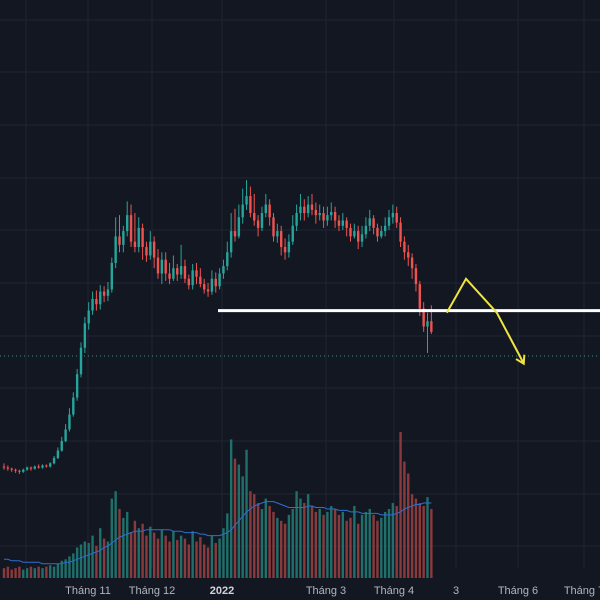  What do you see at coordinates (218, 533) in the screenshot?
I see `volume-ma-line` at bounding box center [218, 533].